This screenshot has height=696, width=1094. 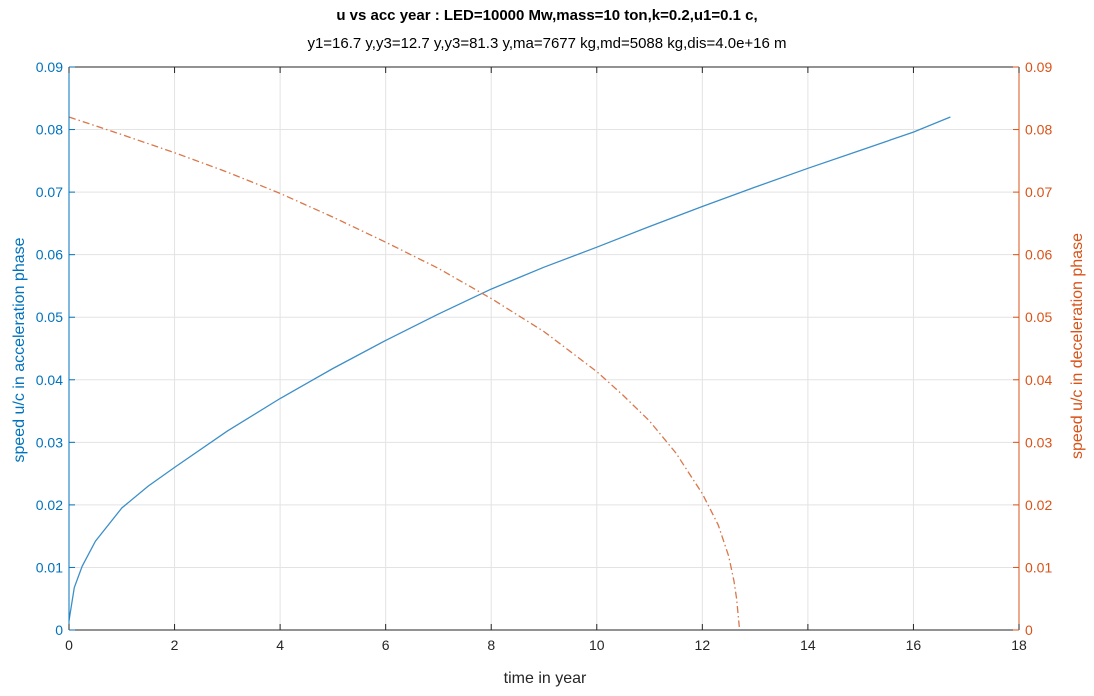 What do you see at coordinates (1038, 567) in the screenshot?
I see `y-tick-label-right: 0.01` at bounding box center [1038, 567].